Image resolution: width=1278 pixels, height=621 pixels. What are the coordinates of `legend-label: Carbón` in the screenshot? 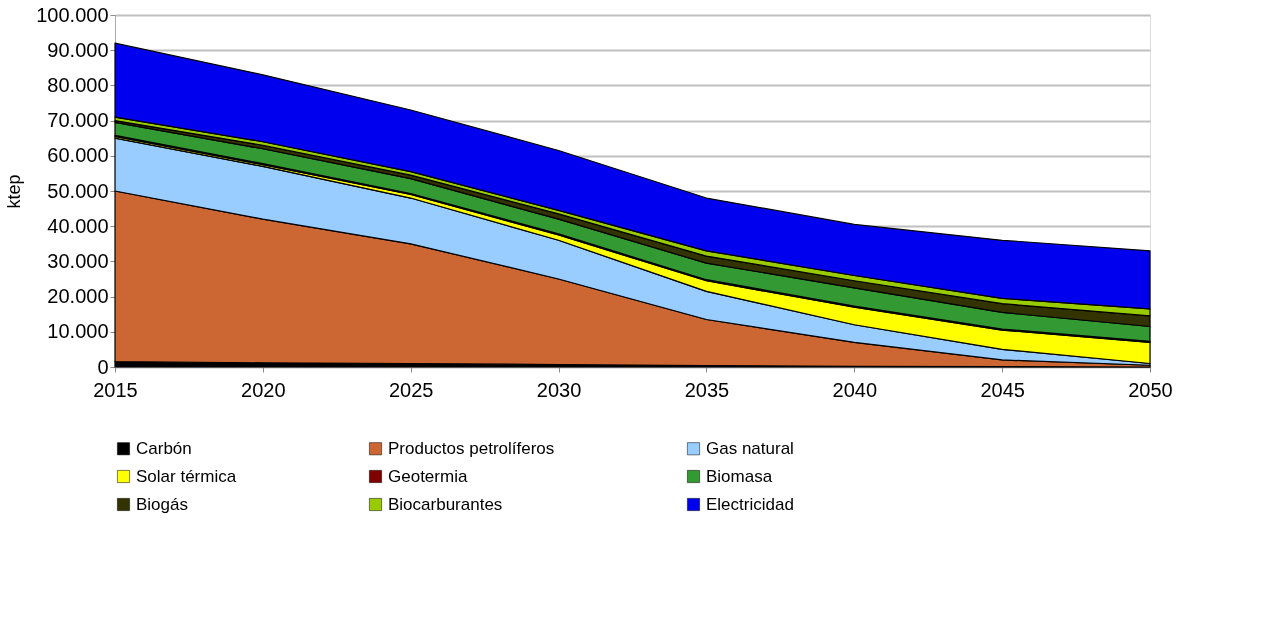 It's located at (164, 448).